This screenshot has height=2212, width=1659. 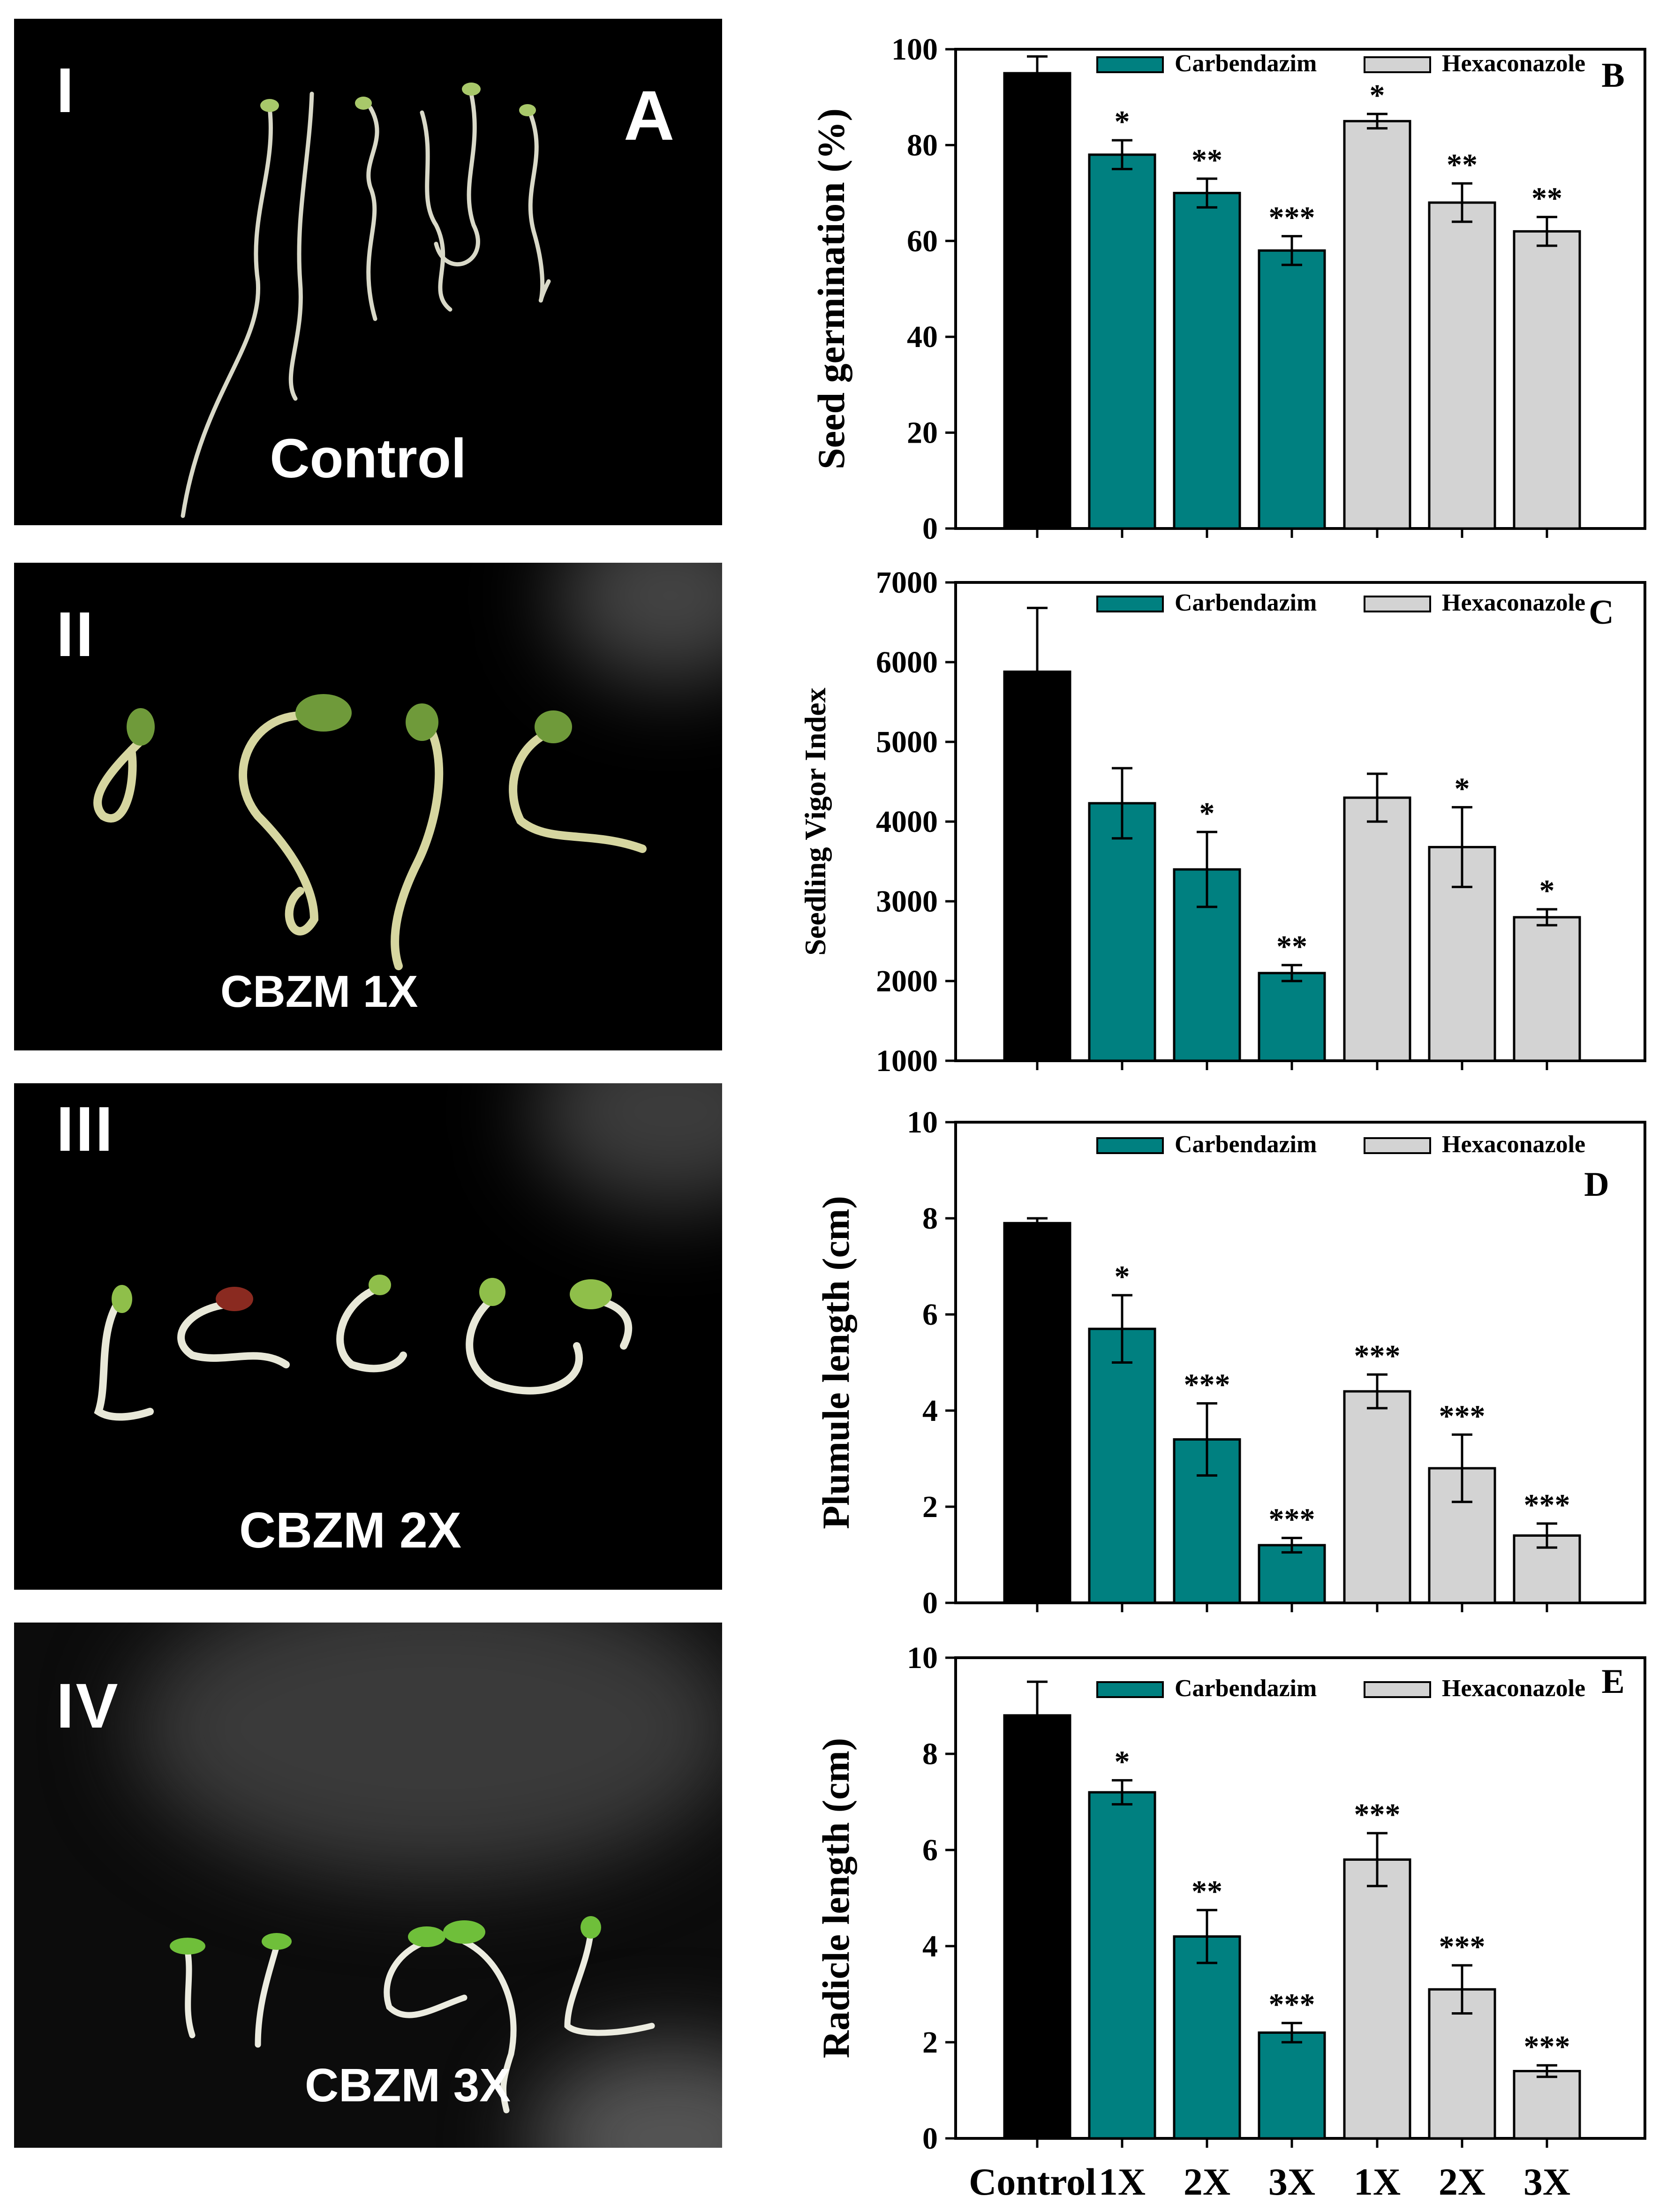 What do you see at coordinates (1613, 1681) in the screenshot?
I see `panel-letter: E` at bounding box center [1613, 1681].